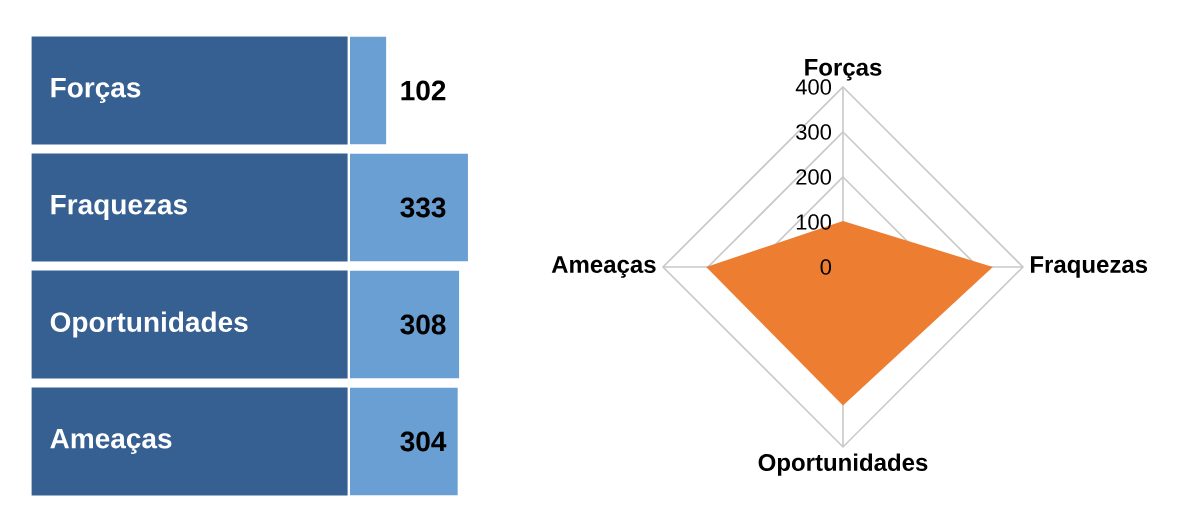  What do you see at coordinates (423, 90) in the screenshot?
I see `data-label: 102` at bounding box center [423, 90].